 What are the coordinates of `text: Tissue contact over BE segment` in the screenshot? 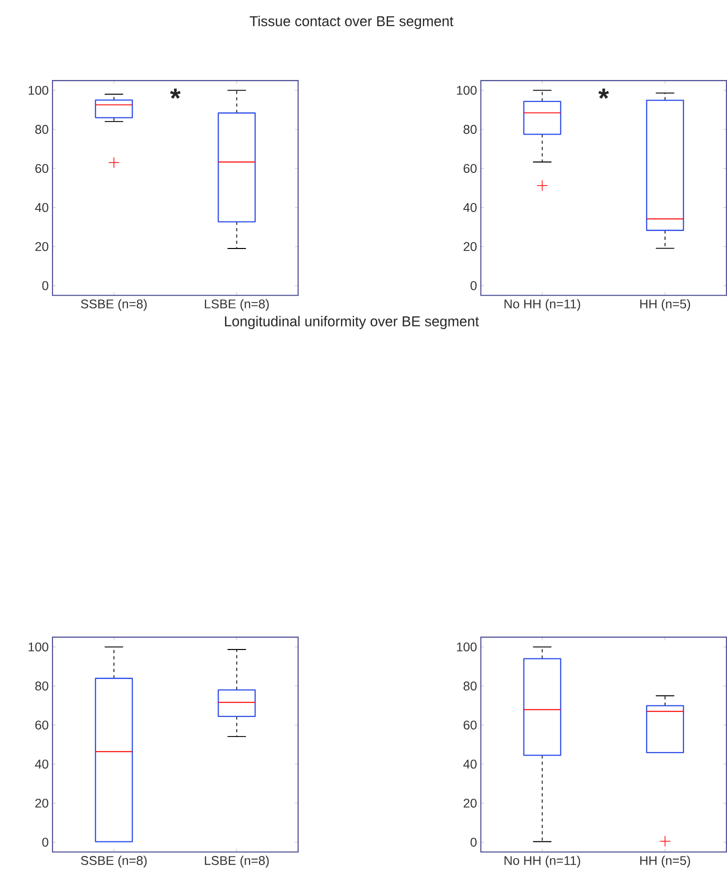 It's located at (352, 23).